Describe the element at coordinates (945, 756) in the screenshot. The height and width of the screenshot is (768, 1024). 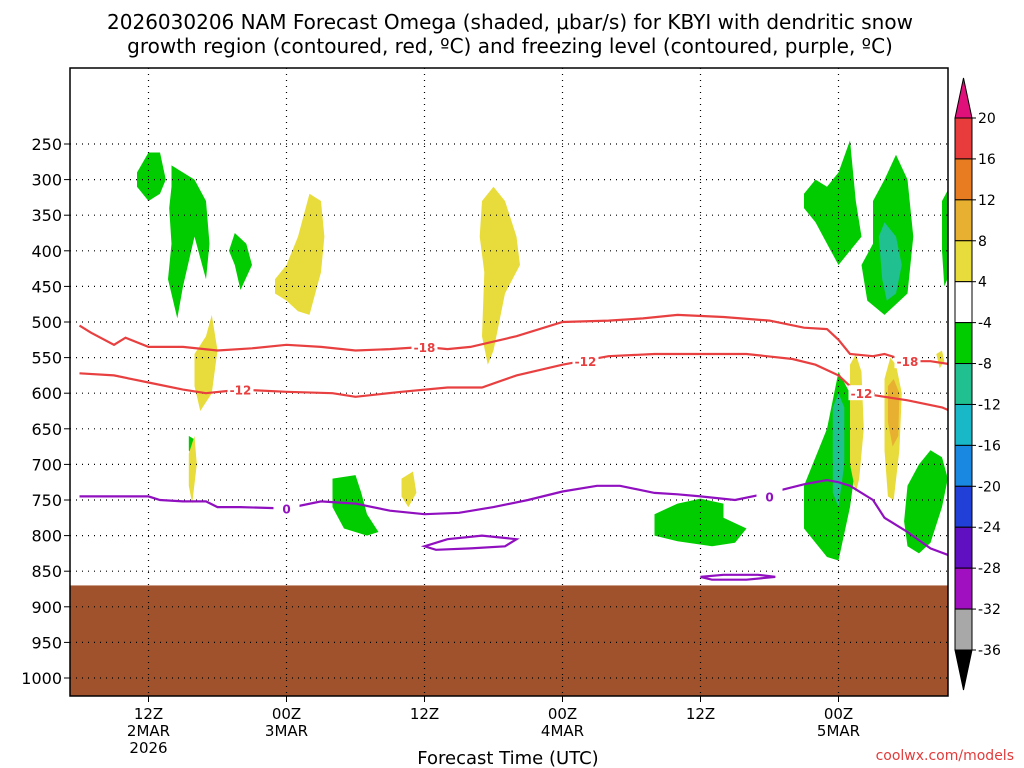
I see `credit-text: coolwx.com/models` at that location.